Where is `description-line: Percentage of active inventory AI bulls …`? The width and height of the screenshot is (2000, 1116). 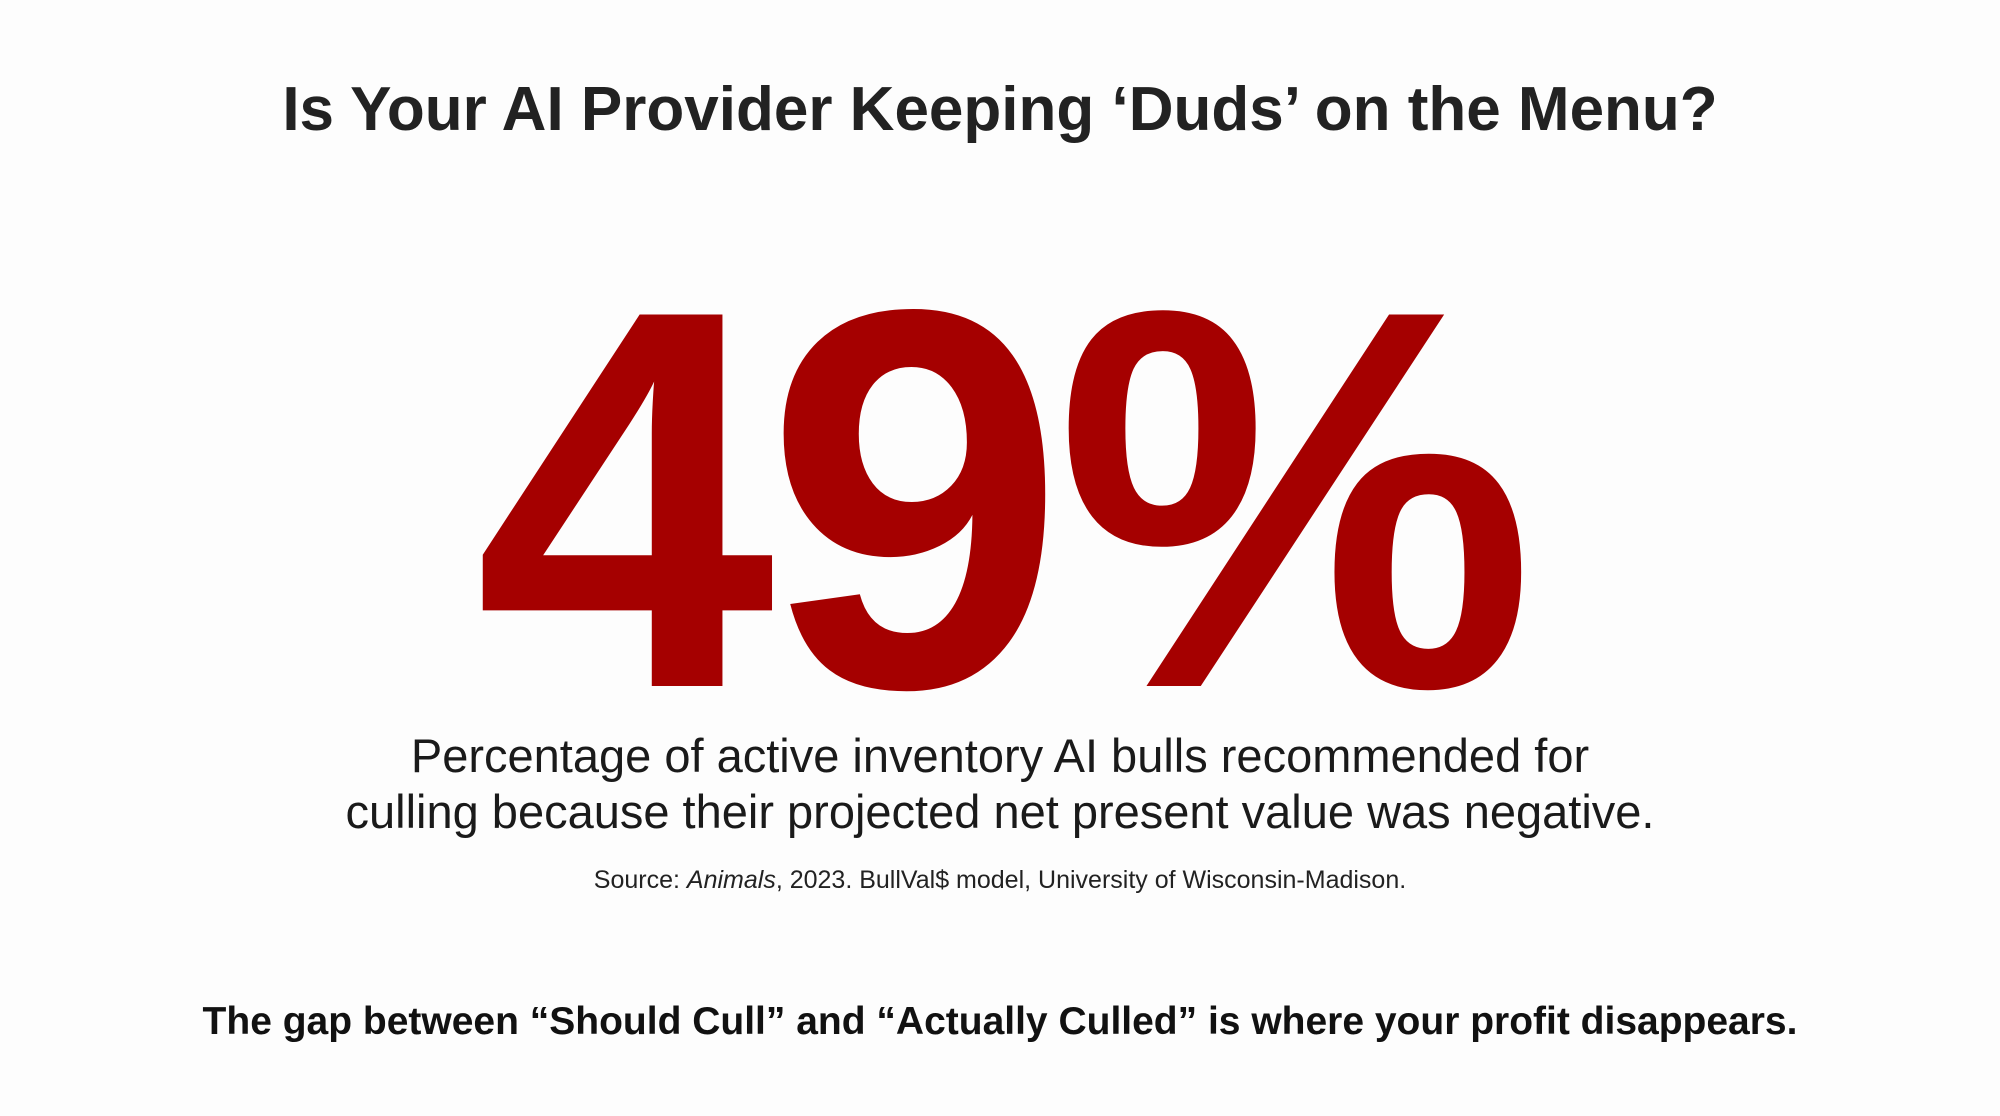 description-line: Percentage of active inventory AI bulls … is located at coordinates (1000, 755).